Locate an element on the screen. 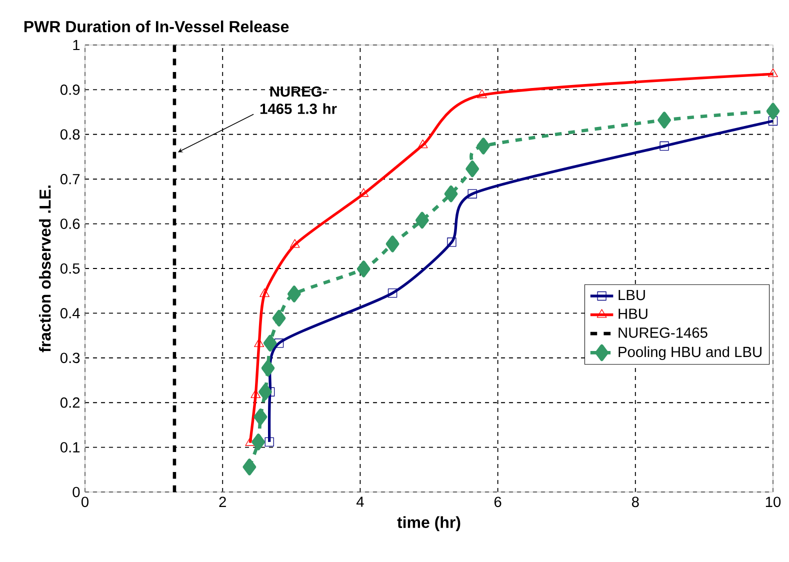  y-tick-label: 0.6 is located at coordinates (70, 223).